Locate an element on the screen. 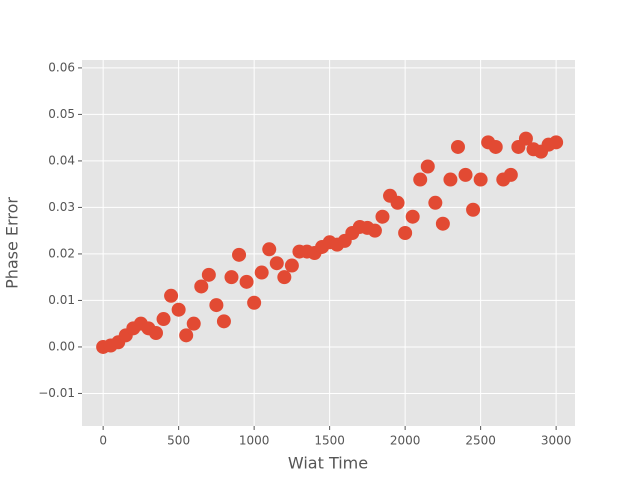 Image resolution: width=640 pixels, height=480 pixels. x-tick-label: 1500 is located at coordinates (329, 441).